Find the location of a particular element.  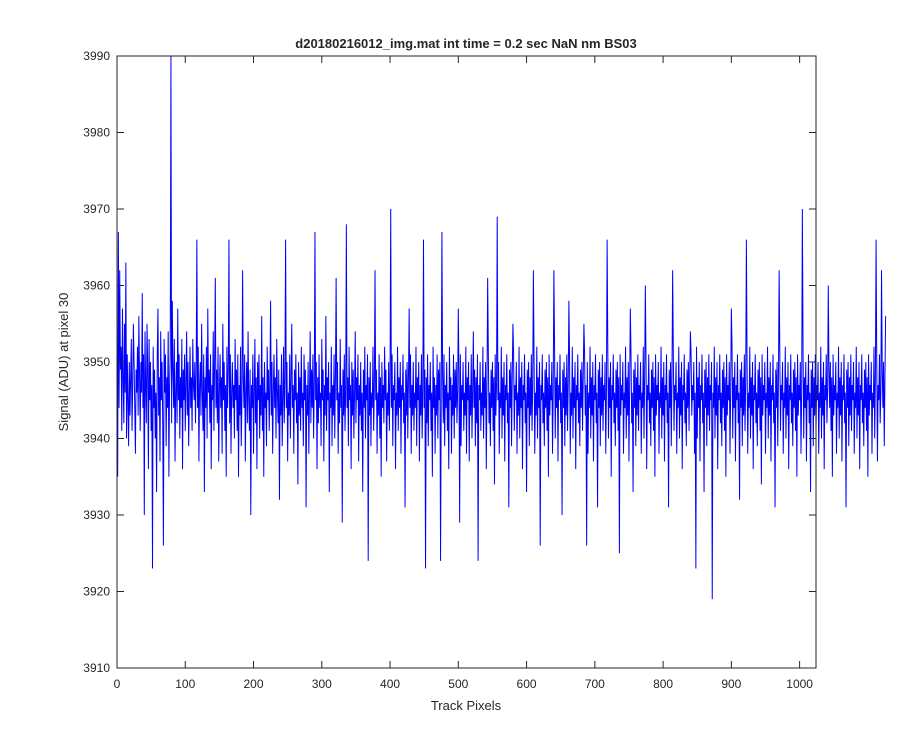

y-tick-label: 3920 is located at coordinates (96, 592).